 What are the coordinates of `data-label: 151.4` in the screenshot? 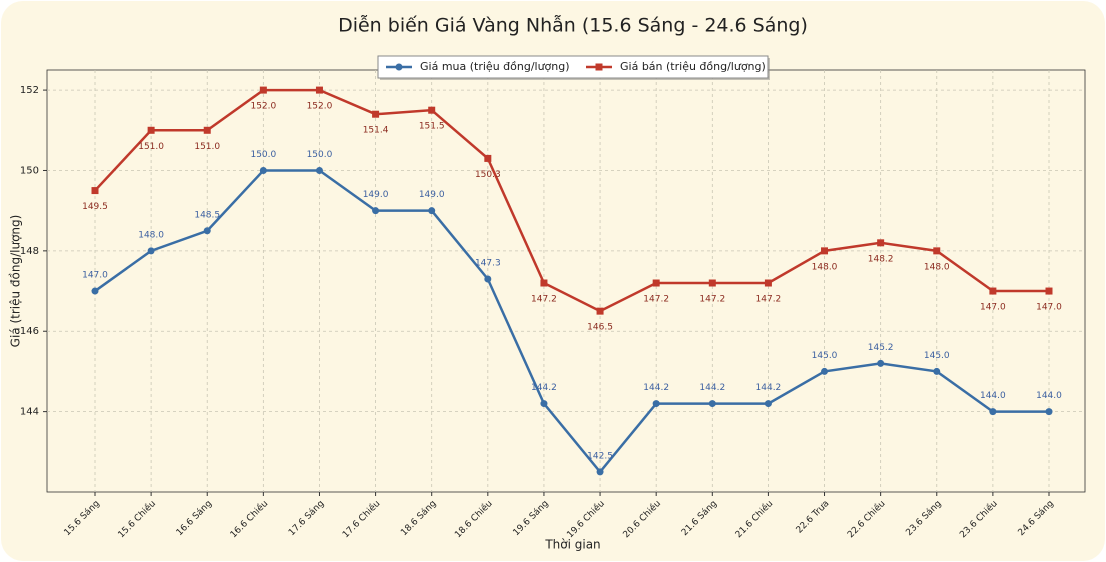 It's located at (376, 131).